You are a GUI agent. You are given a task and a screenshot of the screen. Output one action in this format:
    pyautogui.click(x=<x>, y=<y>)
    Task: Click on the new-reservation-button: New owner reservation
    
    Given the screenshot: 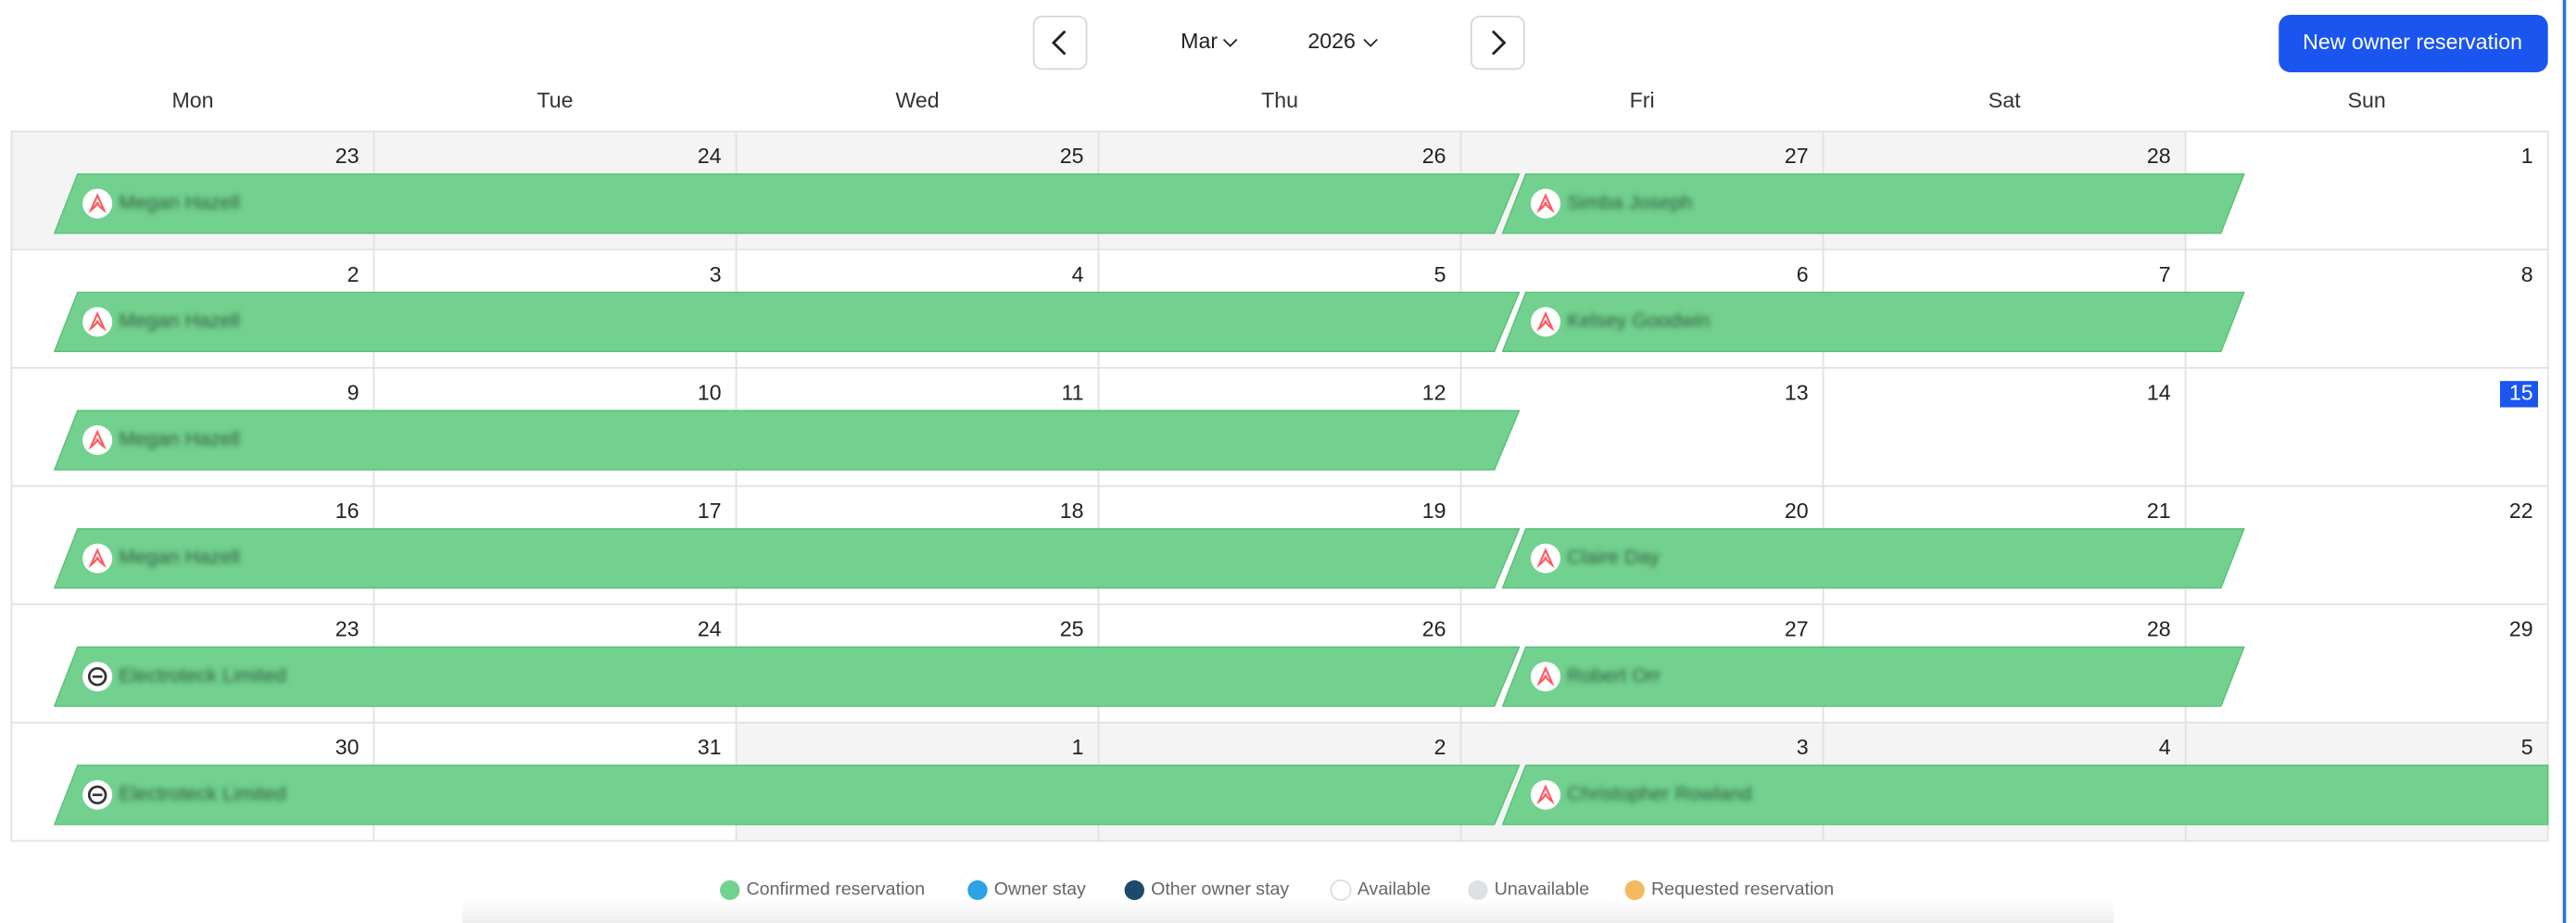 What is the action you would take?
    pyautogui.click(x=2413, y=43)
    